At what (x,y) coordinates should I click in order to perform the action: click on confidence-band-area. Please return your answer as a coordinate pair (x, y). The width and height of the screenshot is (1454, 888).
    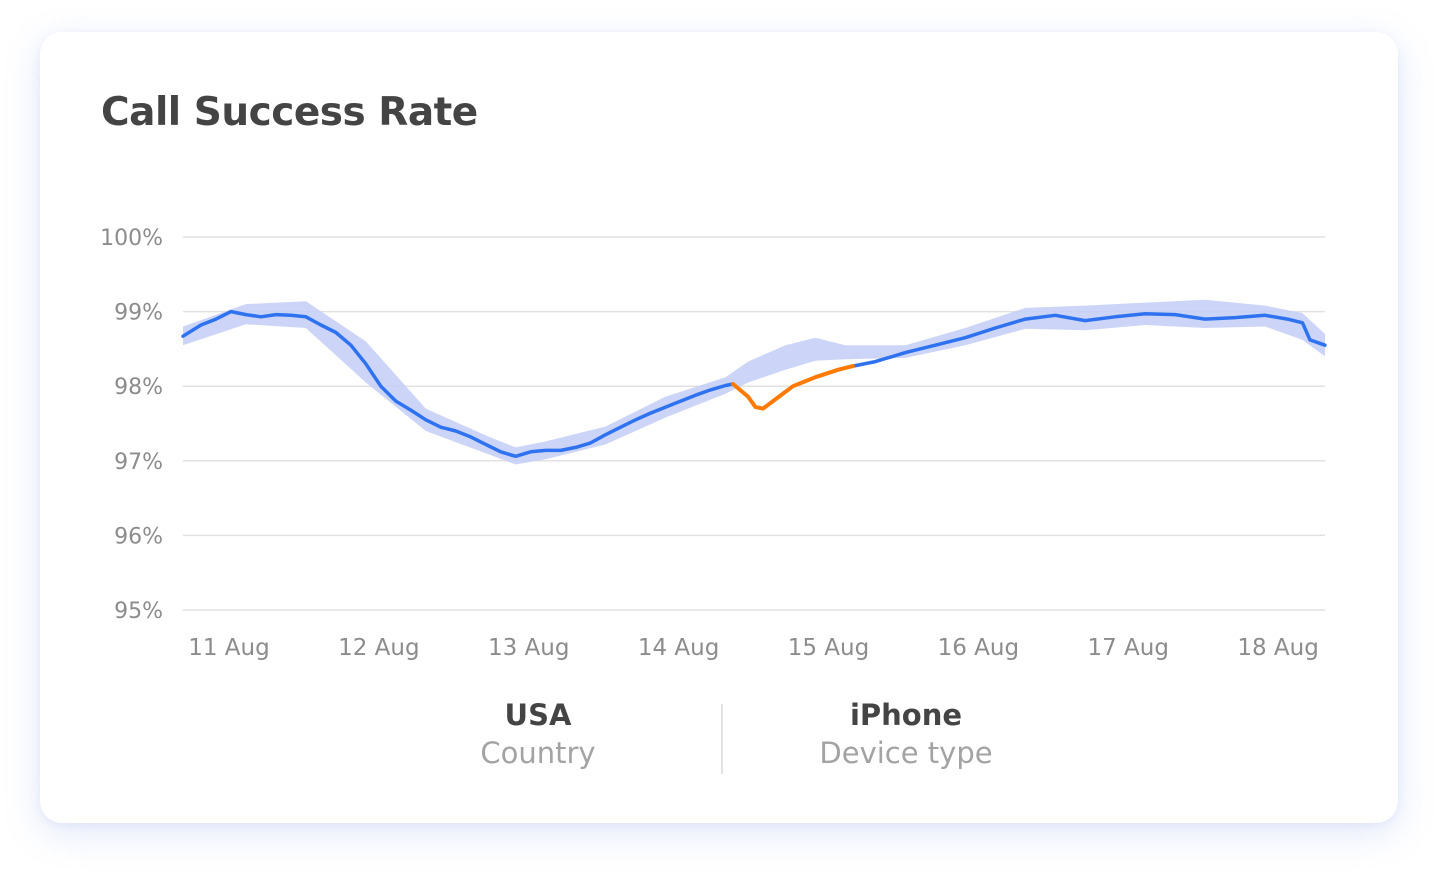
    Looking at the image, I should click on (754, 382).